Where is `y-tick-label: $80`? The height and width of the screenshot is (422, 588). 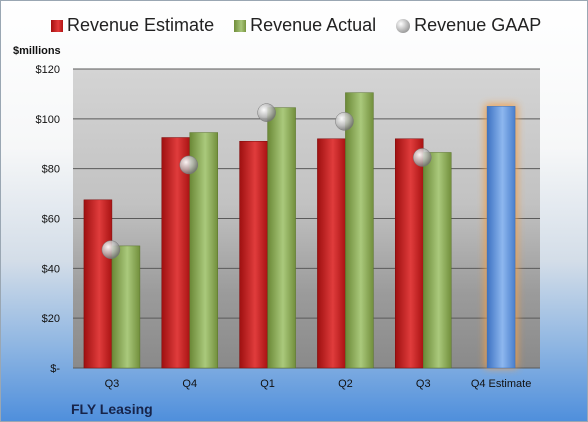 y-tick-label: $80 is located at coordinates (51, 170).